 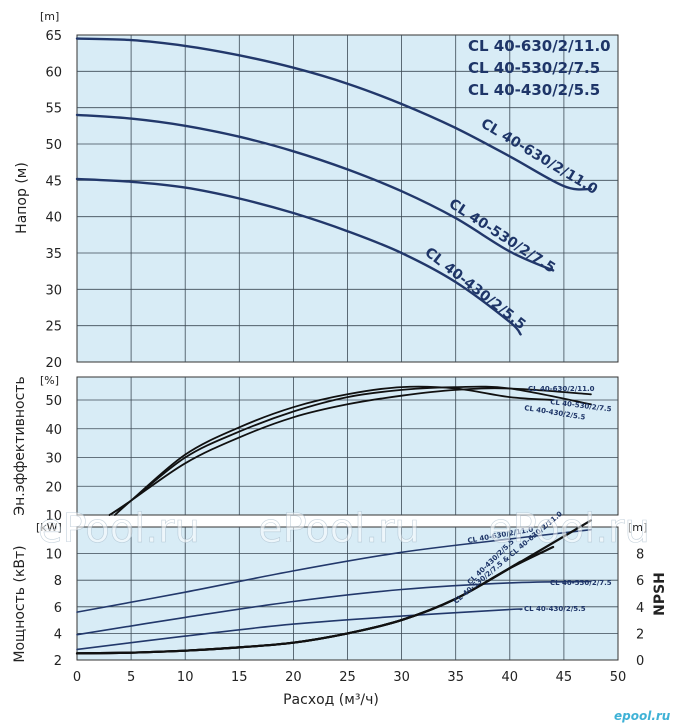 I want to click on head-y-tick: 25, so click(x=53, y=327).